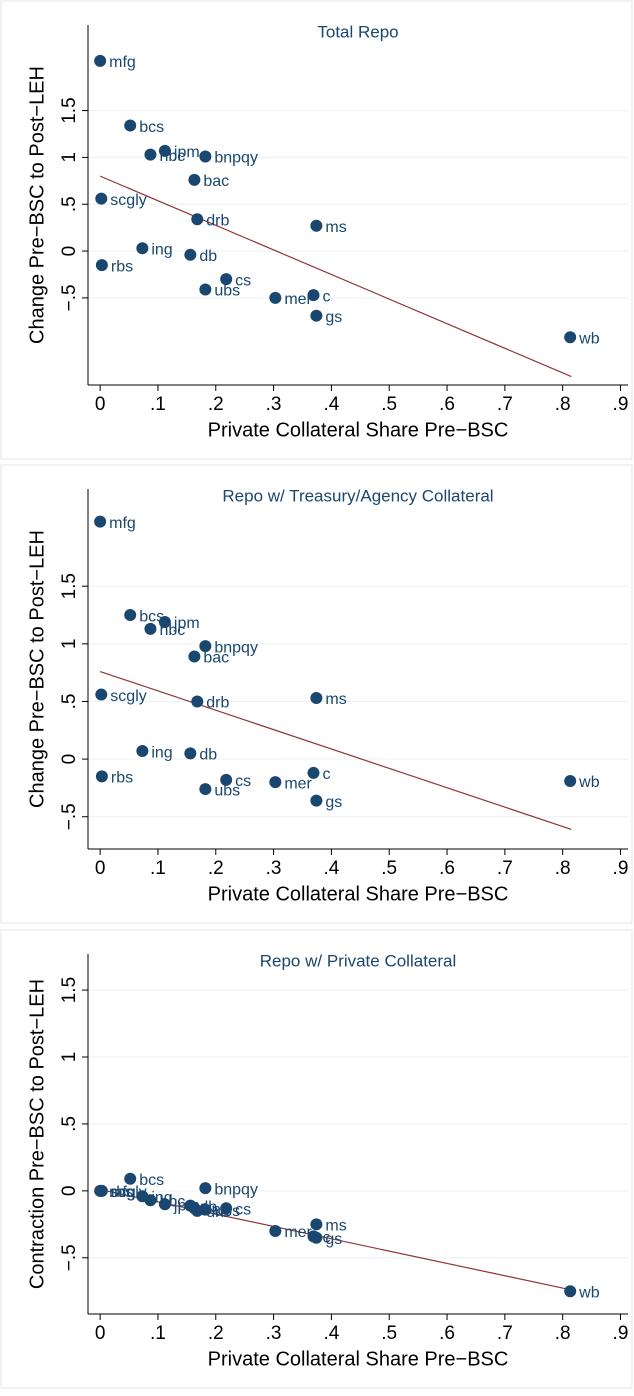 The height and width of the screenshot is (1396, 634). What do you see at coordinates (563, 868) in the screenshot?
I see `x-tick-label: .8` at bounding box center [563, 868].